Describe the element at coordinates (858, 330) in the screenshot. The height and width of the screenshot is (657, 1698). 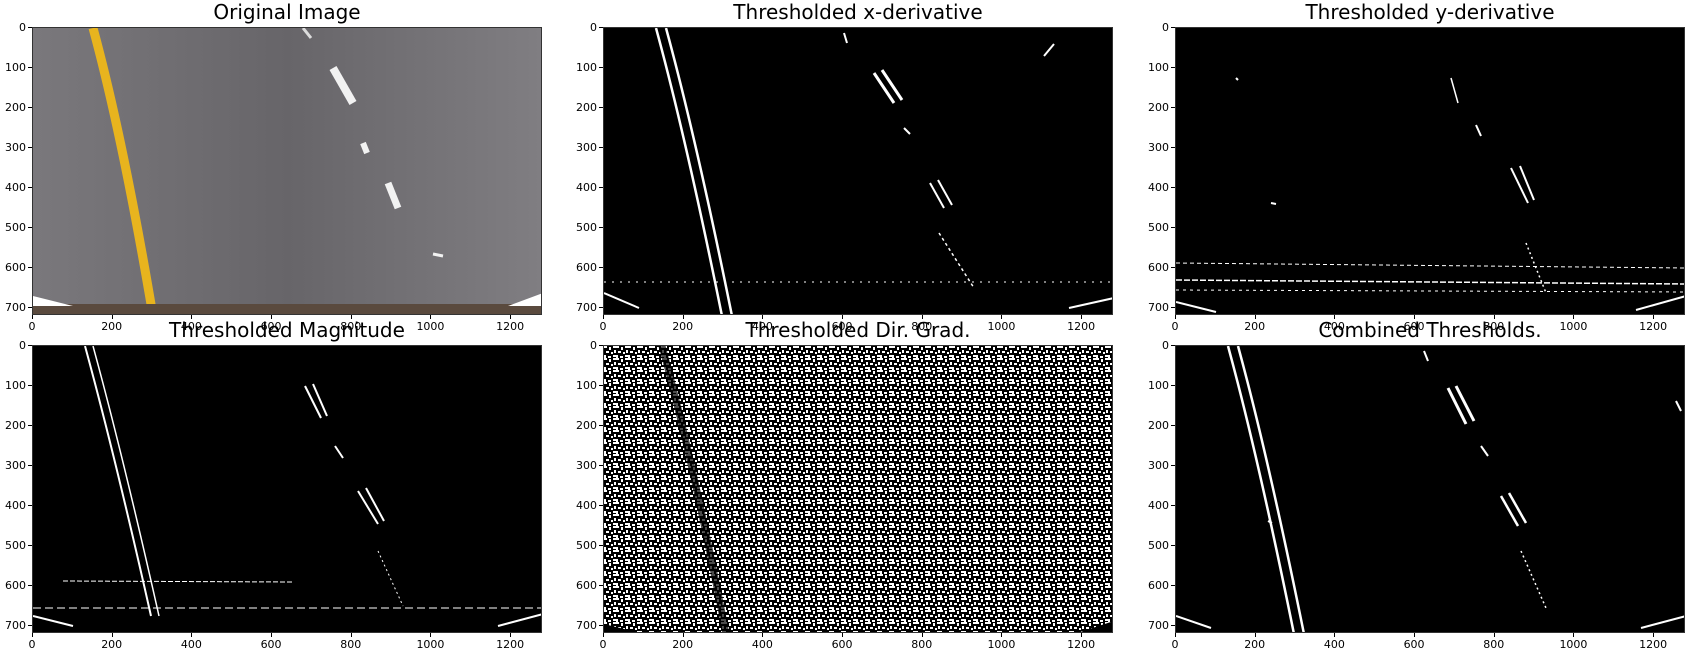
I see `panel-title: Thresholded Dir. Grad.` at that location.